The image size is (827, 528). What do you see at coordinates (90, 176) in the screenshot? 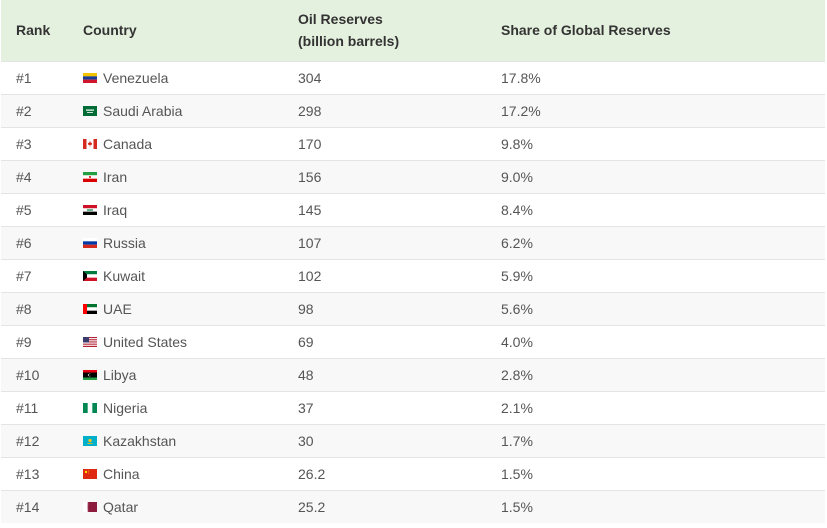
I see `iran-flag-icon` at bounding box center [90, 176].